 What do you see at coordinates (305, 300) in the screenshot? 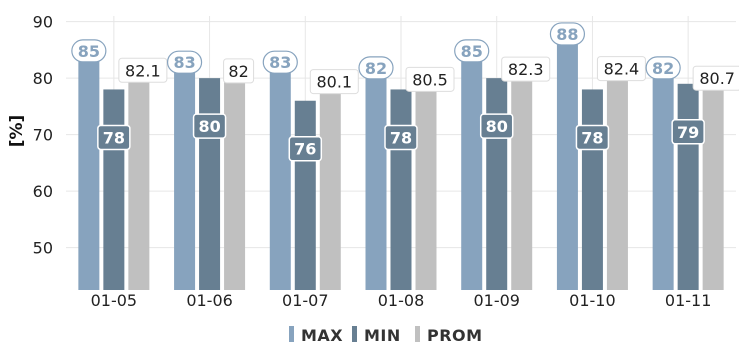
I see `x-tick-label: 01-07` at bounding box center [305, 300].